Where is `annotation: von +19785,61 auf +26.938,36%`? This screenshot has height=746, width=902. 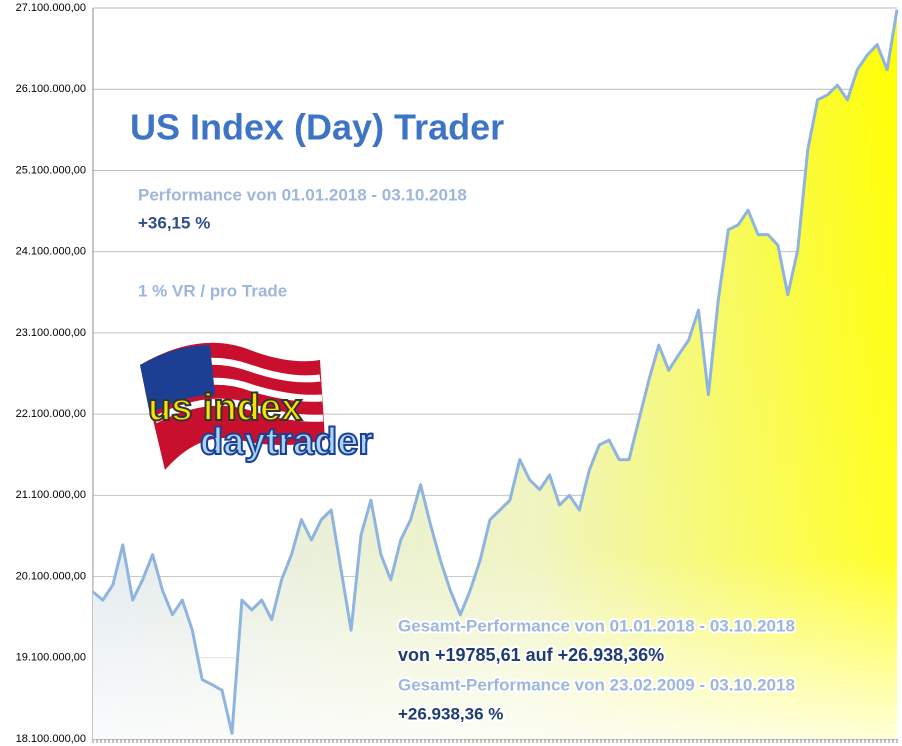 annotation: von +19785,61 auf +26.938,36% is located at coordinates (531, 655).